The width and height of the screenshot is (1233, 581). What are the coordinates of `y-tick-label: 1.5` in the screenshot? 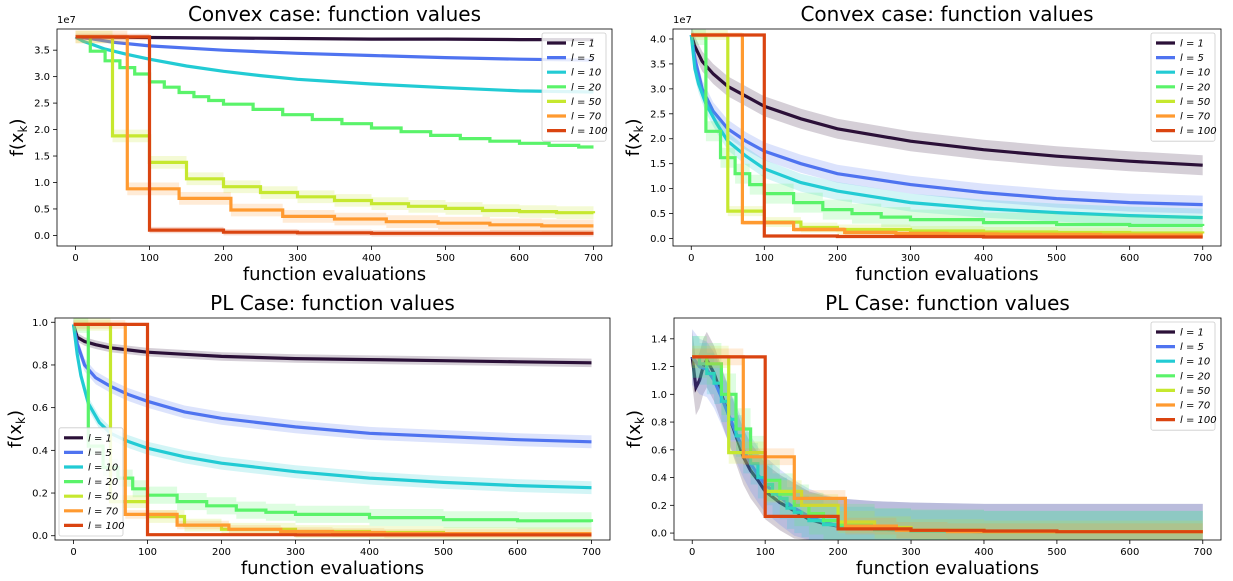 It's located at (42, 157).